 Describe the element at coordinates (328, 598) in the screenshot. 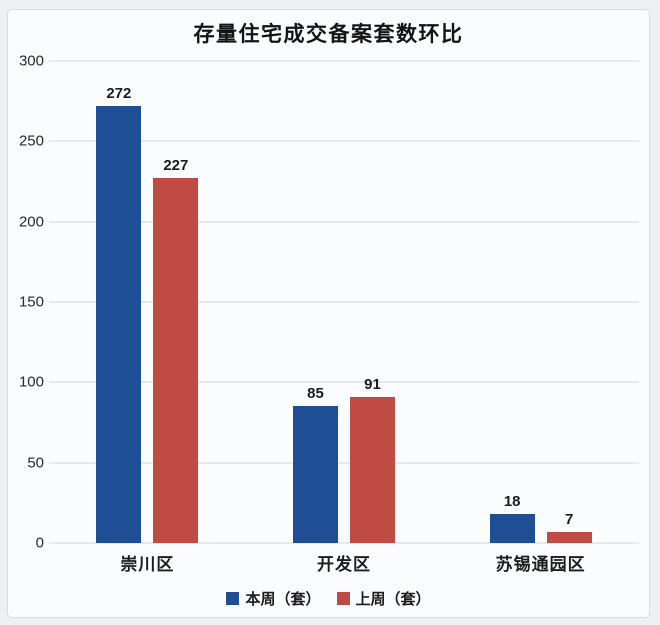

I see `legend: 本周（套） 上周（套）` at that location.